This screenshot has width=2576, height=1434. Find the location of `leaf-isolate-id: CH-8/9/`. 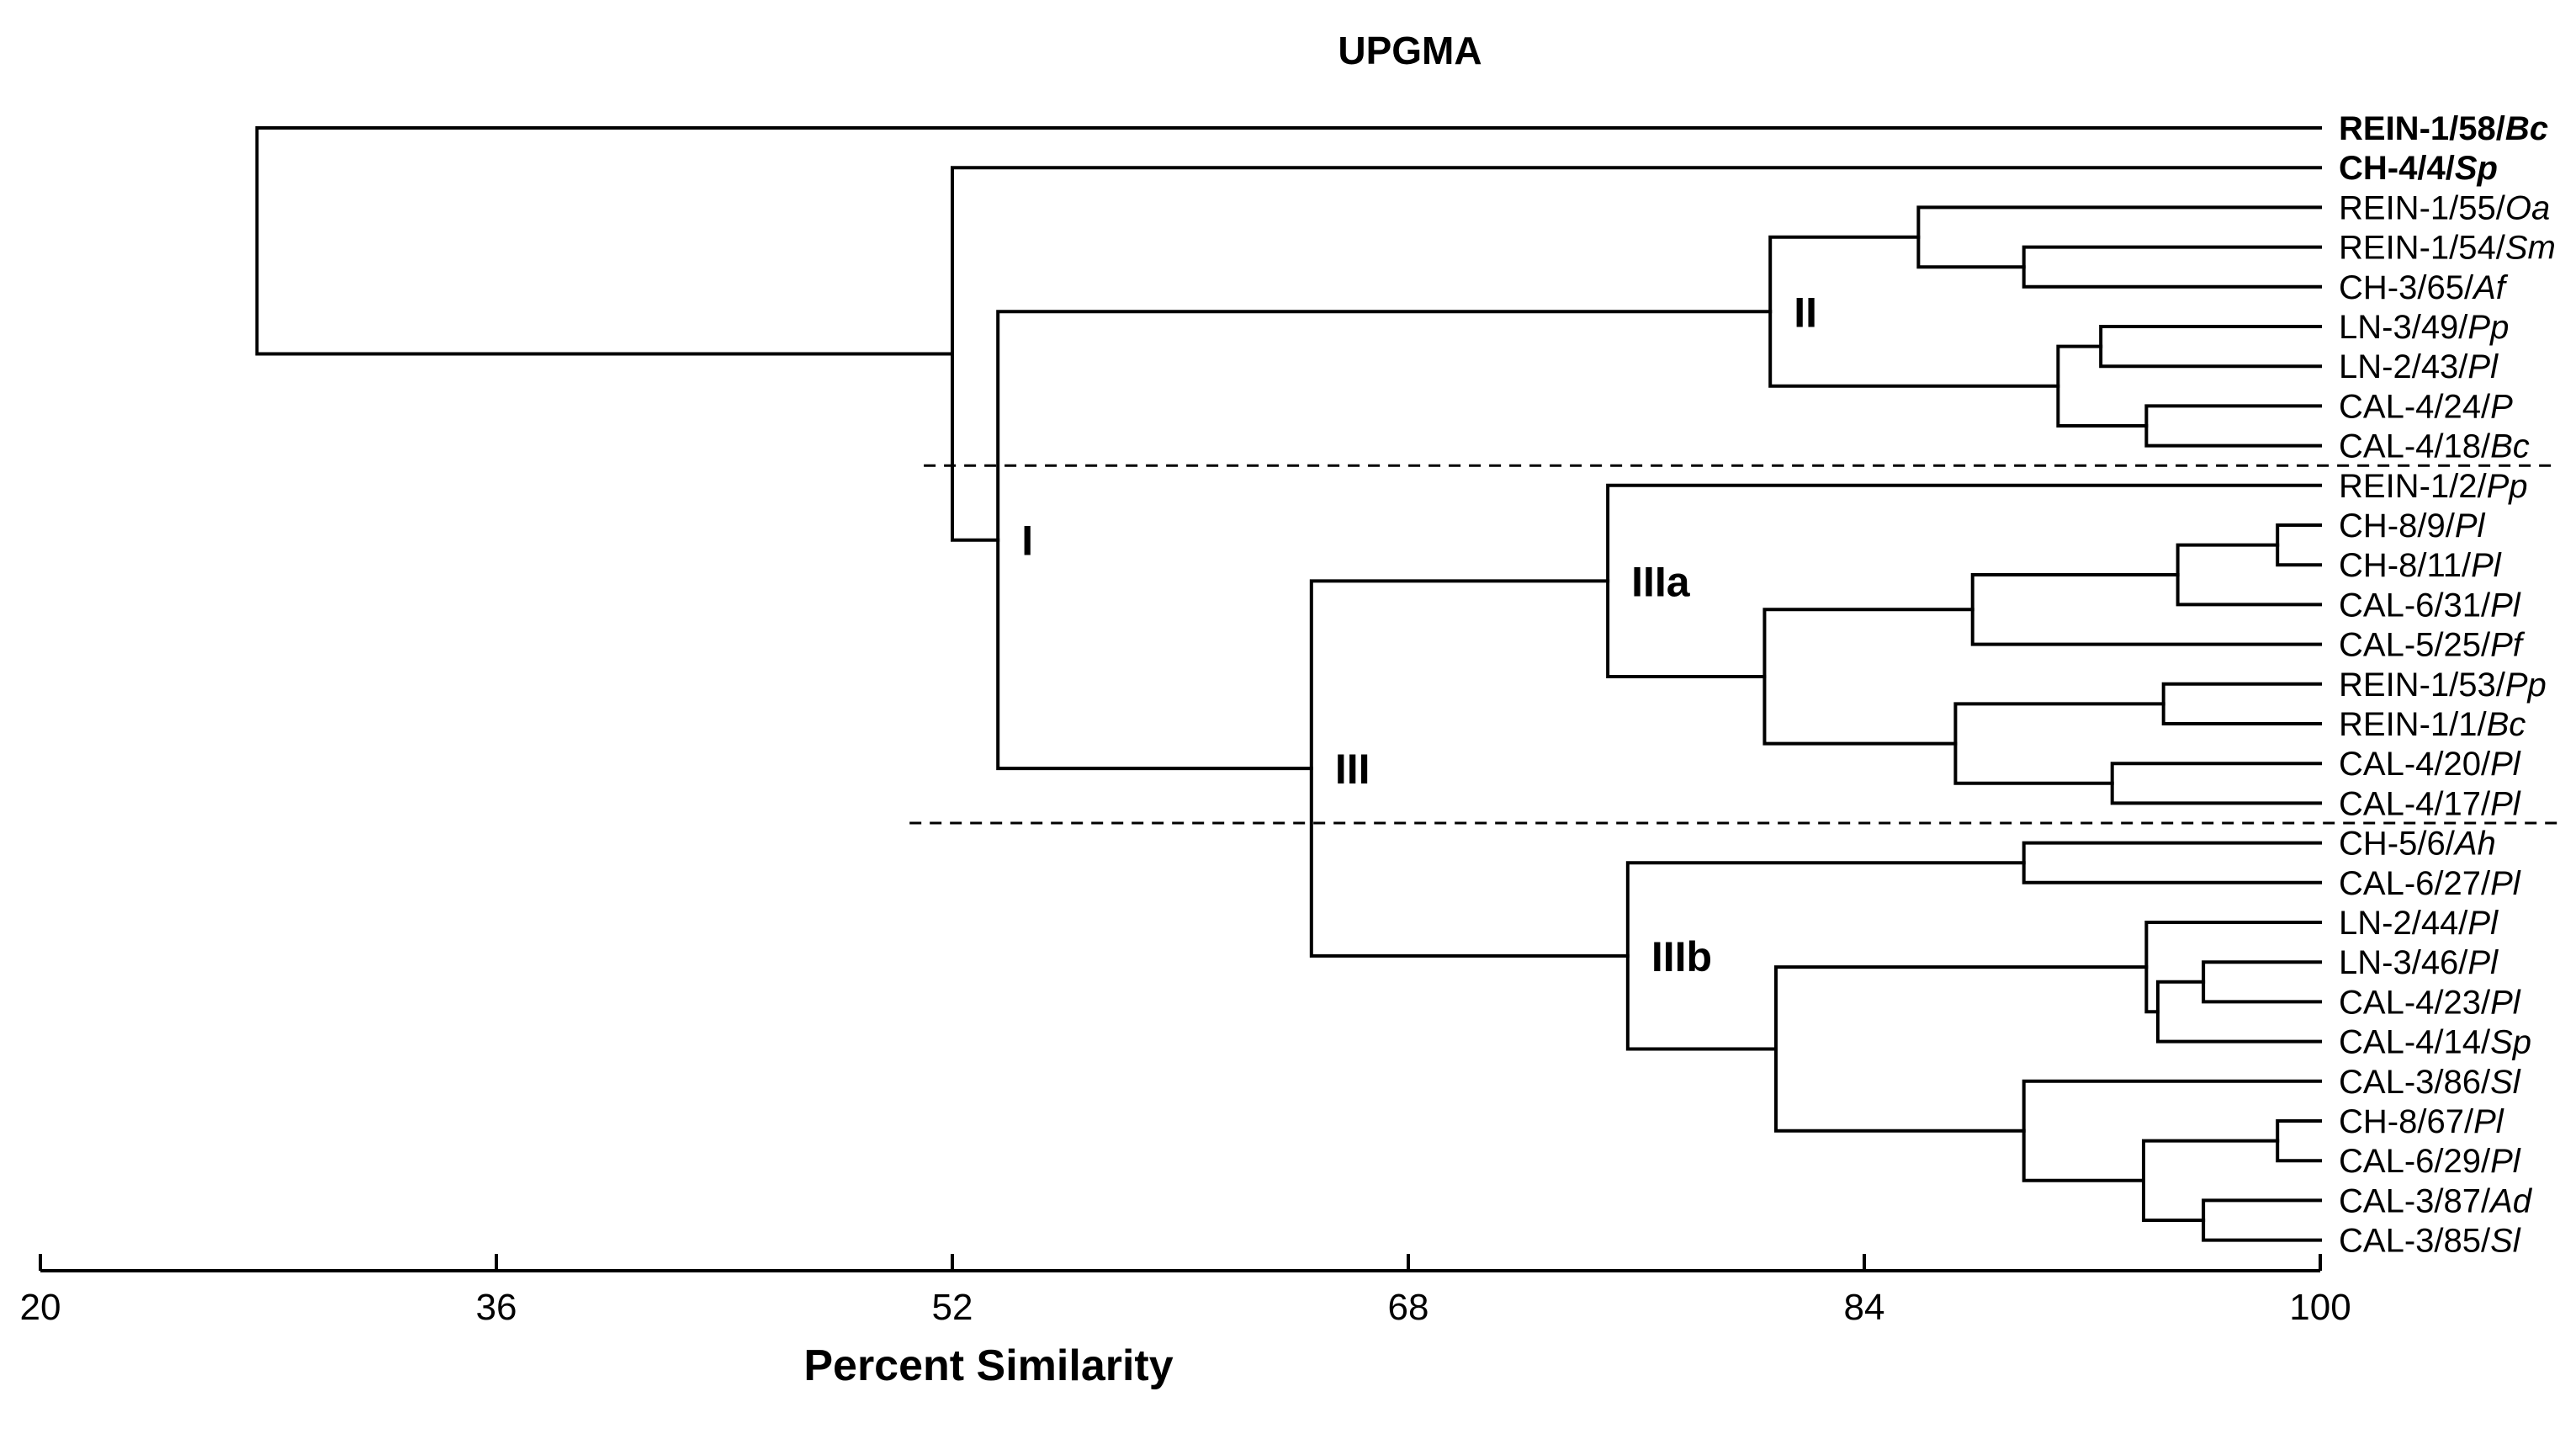

leaf-isolate-id: CH-8/9/ is located at coordinates (2397, 525).